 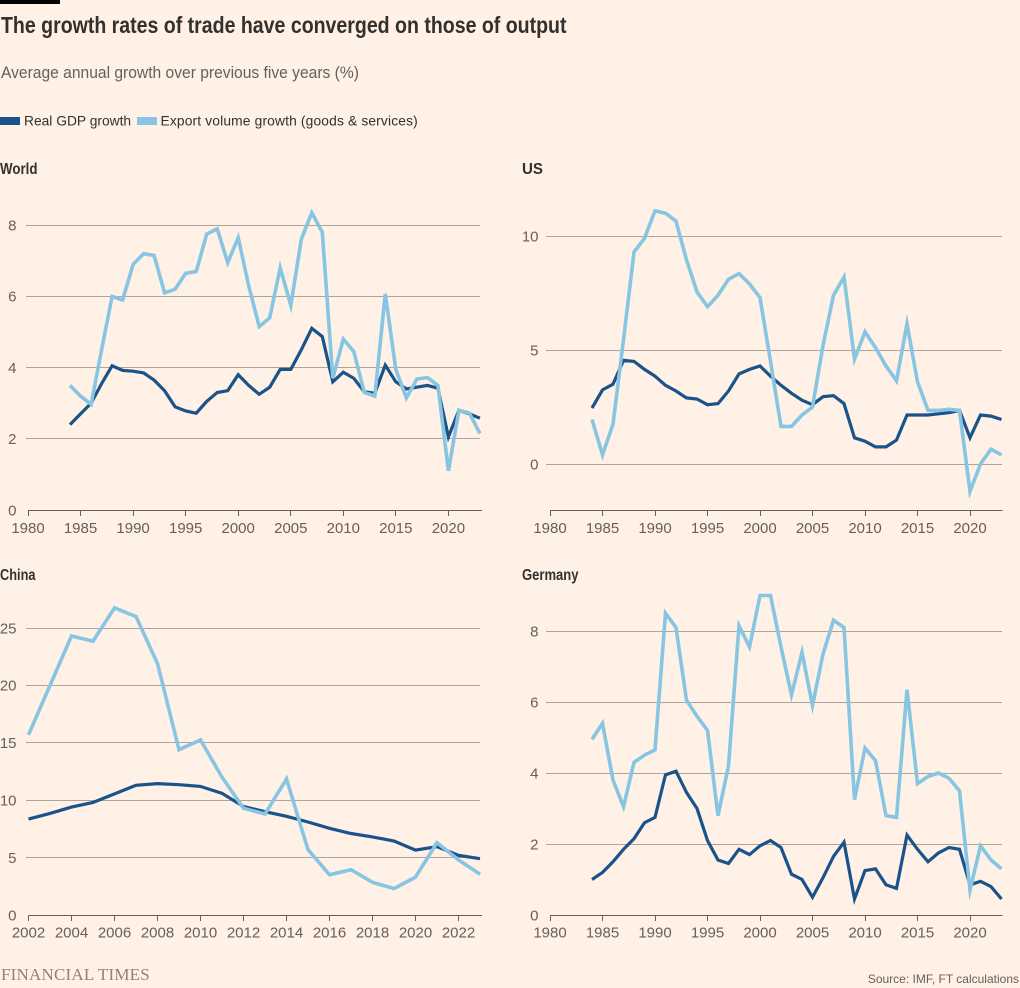 What do you see at coordinates (77, 121) in the screenshot?
I see `svg-text: Real GDP growth` at bounding box center [77, 121].